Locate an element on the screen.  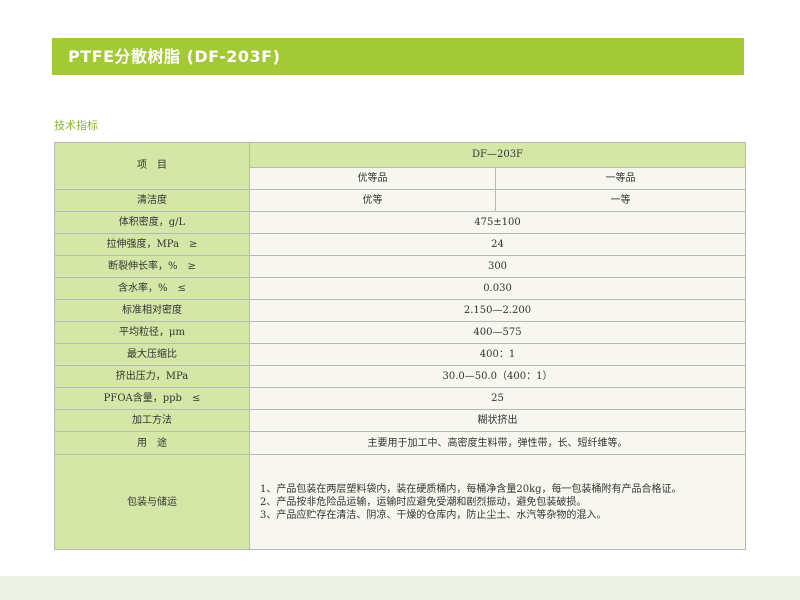
table-row: 清洁度 优等 一等 is located at coordinates (400, 200).